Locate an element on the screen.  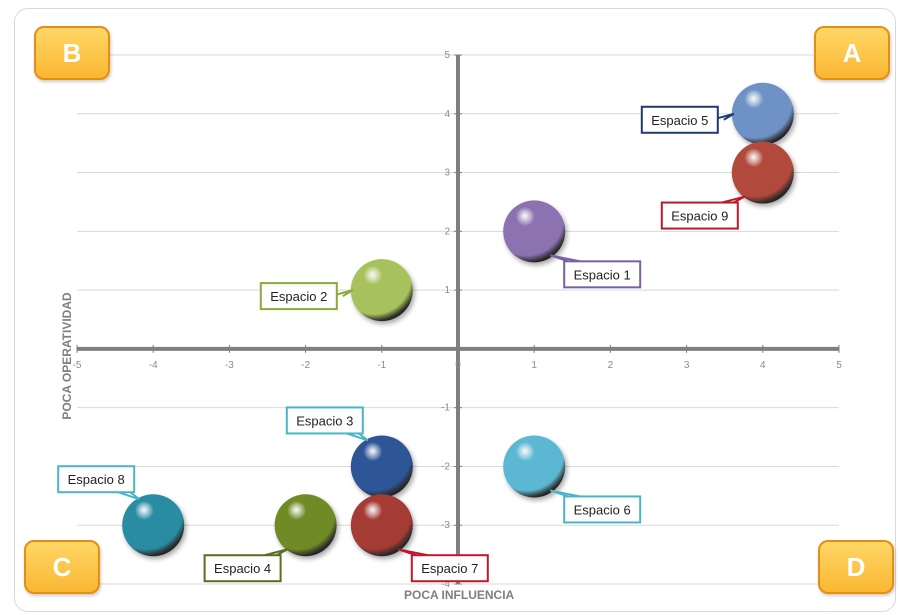
y-tick-label: 5 is located at coordinates (447, 55).